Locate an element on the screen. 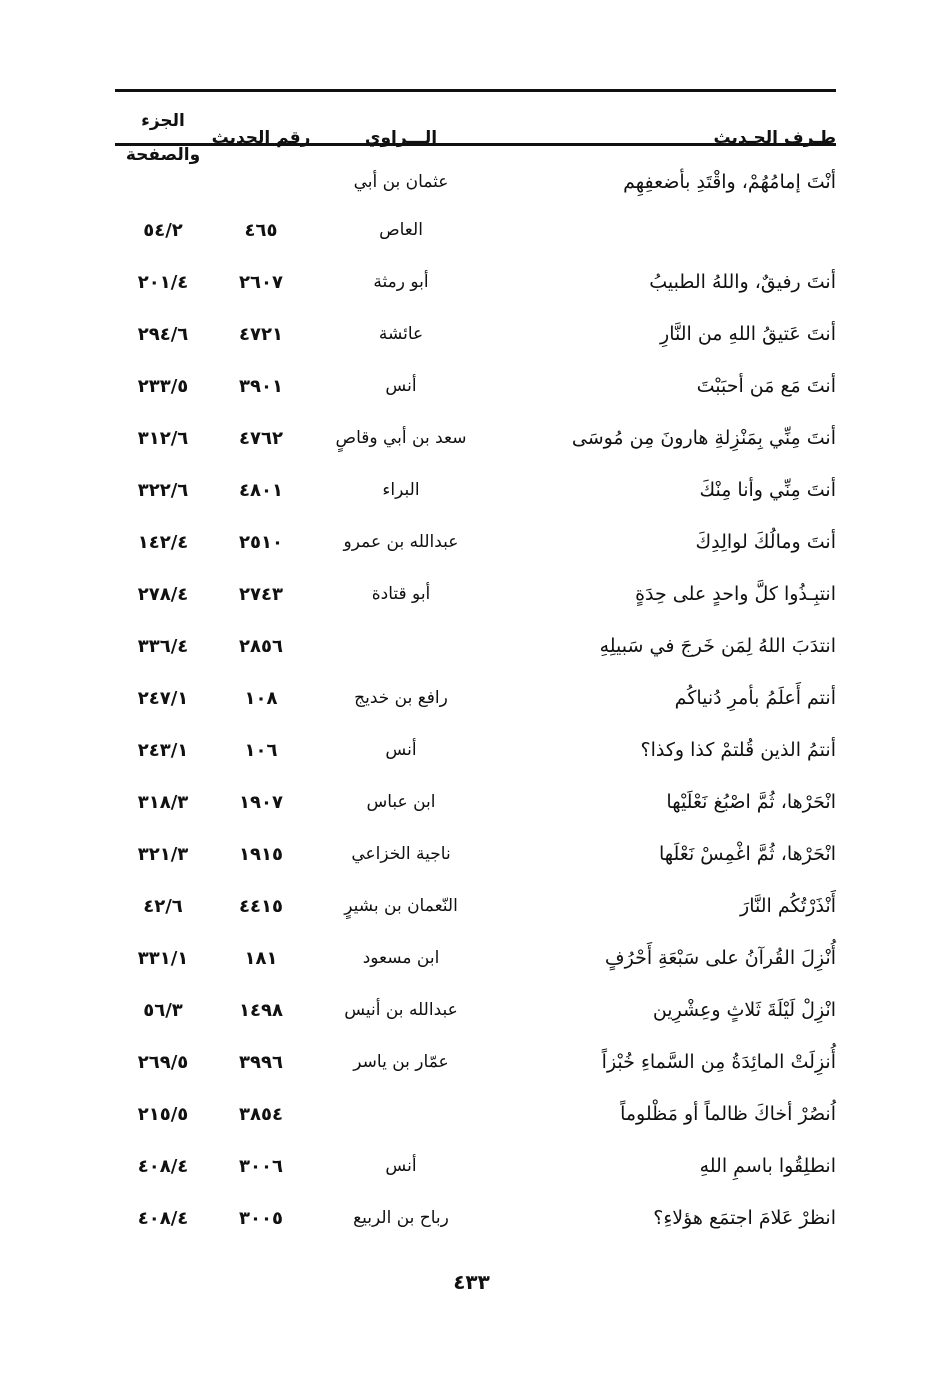  hadith-number: ٤٤١٥ is located at coordinates (261, 906).